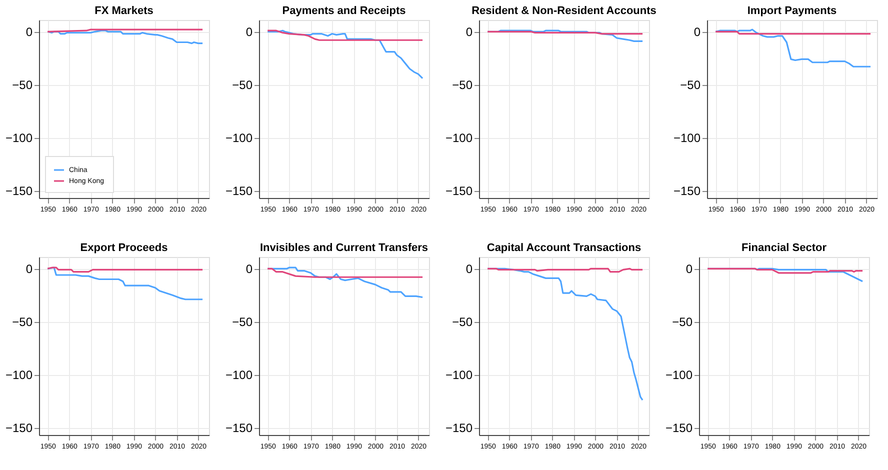 Image resolution: width=888 pixels, height=470 pixels. I want to click on chart-title: Export Proceeds, so click(124, 248).